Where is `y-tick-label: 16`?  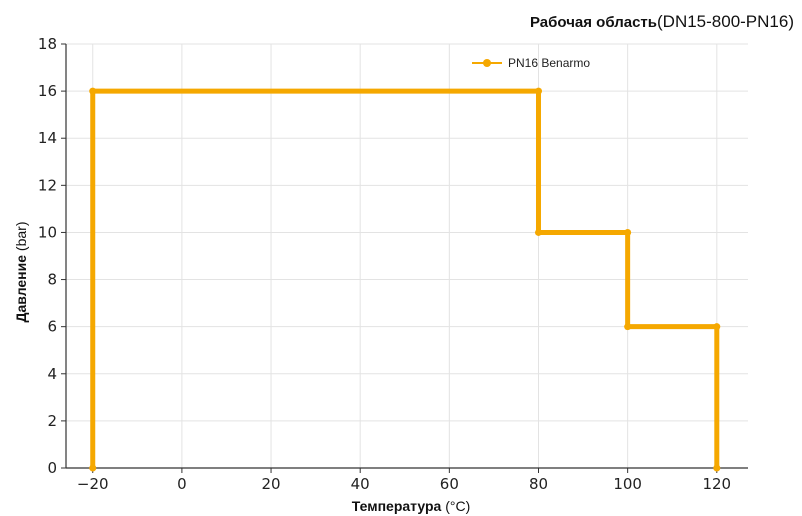
y-tick-label: 16 is located at coordinates (47, 91).